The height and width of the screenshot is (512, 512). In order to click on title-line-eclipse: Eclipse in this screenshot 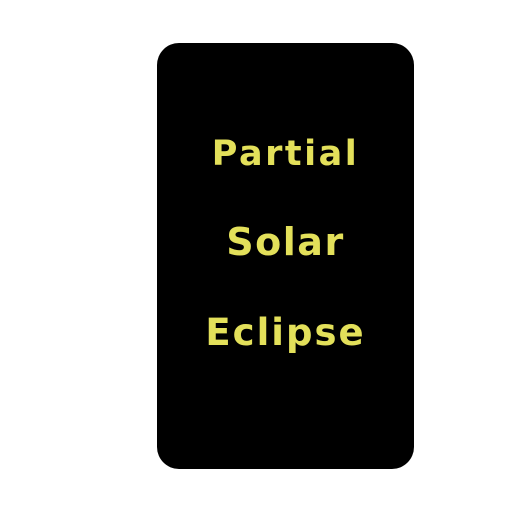, I will do `click(285, 332)`.